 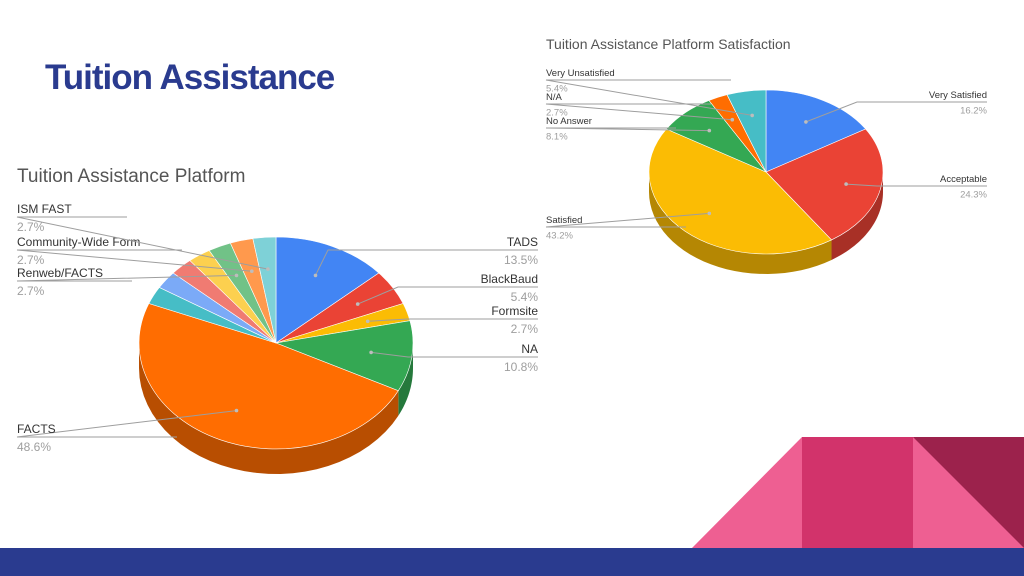 I want to click on platform-leader-dot-facts, so click(x=236, y=410).